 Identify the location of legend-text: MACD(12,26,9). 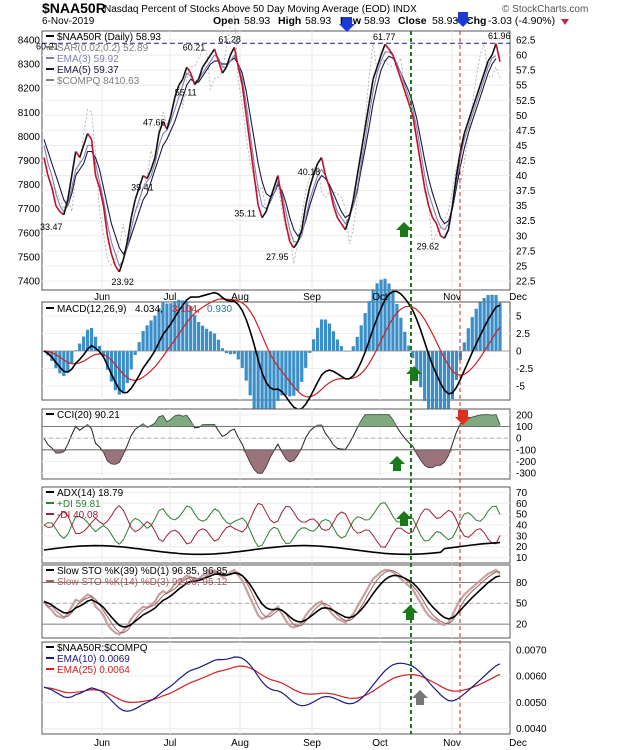
(91, 309).